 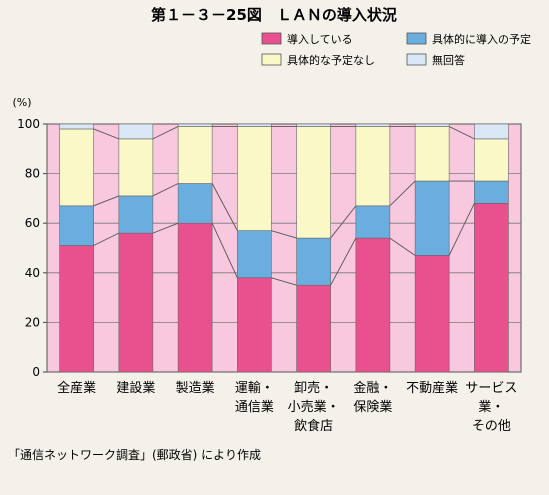 I want to click on category-label: 全産業, so click(x=76, y=388).